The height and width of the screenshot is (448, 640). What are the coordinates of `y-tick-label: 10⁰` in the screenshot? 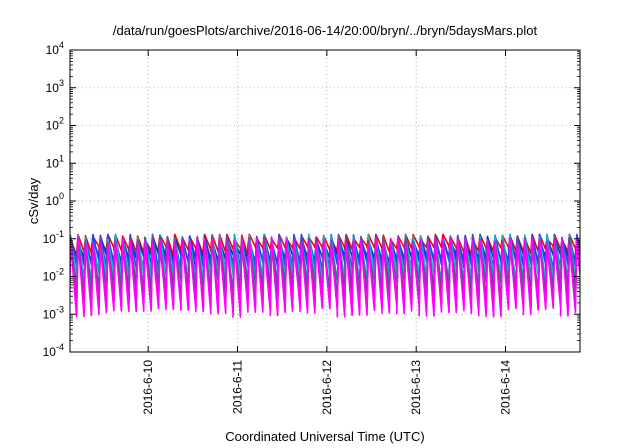 It's located at (55, 199).